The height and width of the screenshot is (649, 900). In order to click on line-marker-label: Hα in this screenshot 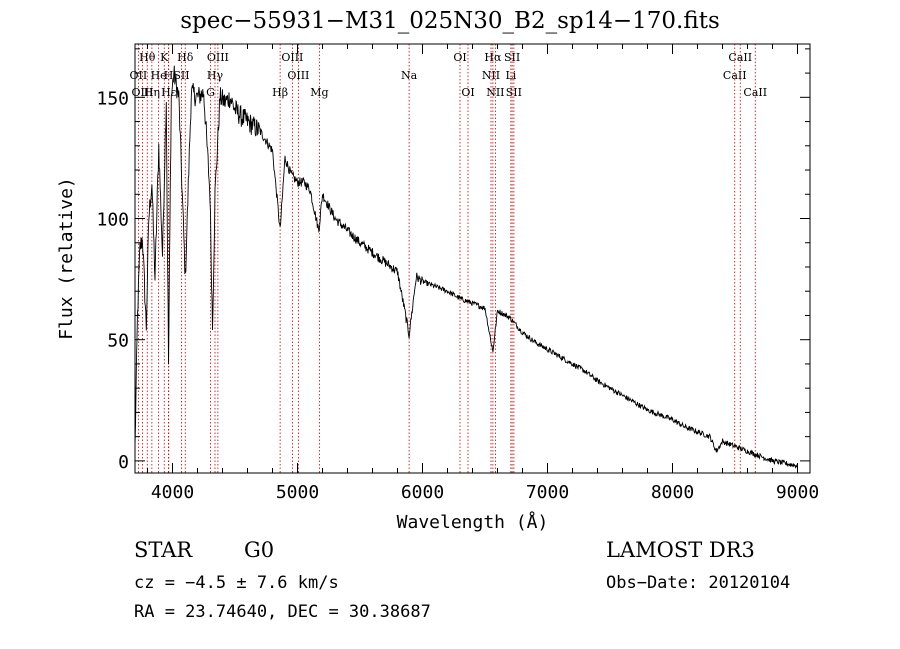, I will do `click(493, 57)`.